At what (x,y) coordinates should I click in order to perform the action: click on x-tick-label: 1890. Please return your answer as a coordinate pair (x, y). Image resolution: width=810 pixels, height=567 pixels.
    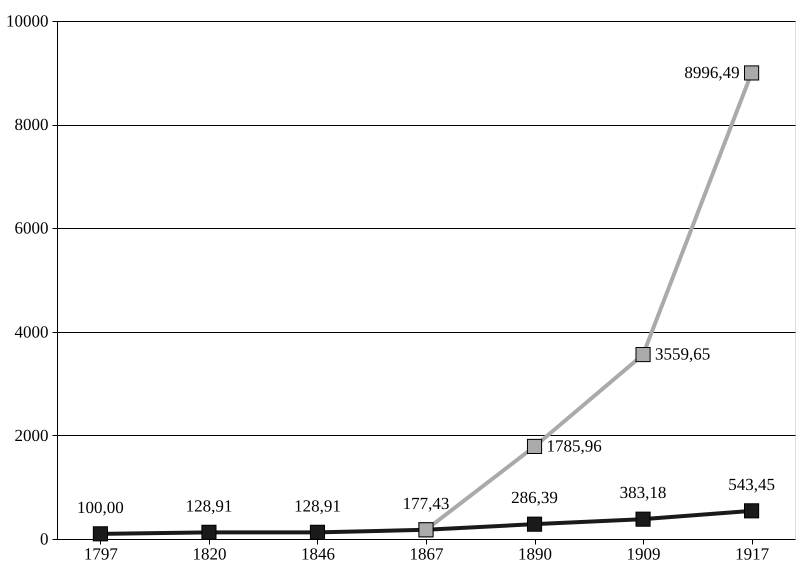
    Looking at the image, I should click on (535, 554).